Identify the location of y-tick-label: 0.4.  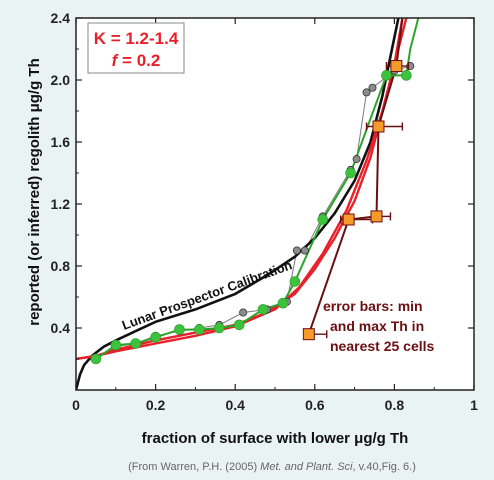
(61, 328).